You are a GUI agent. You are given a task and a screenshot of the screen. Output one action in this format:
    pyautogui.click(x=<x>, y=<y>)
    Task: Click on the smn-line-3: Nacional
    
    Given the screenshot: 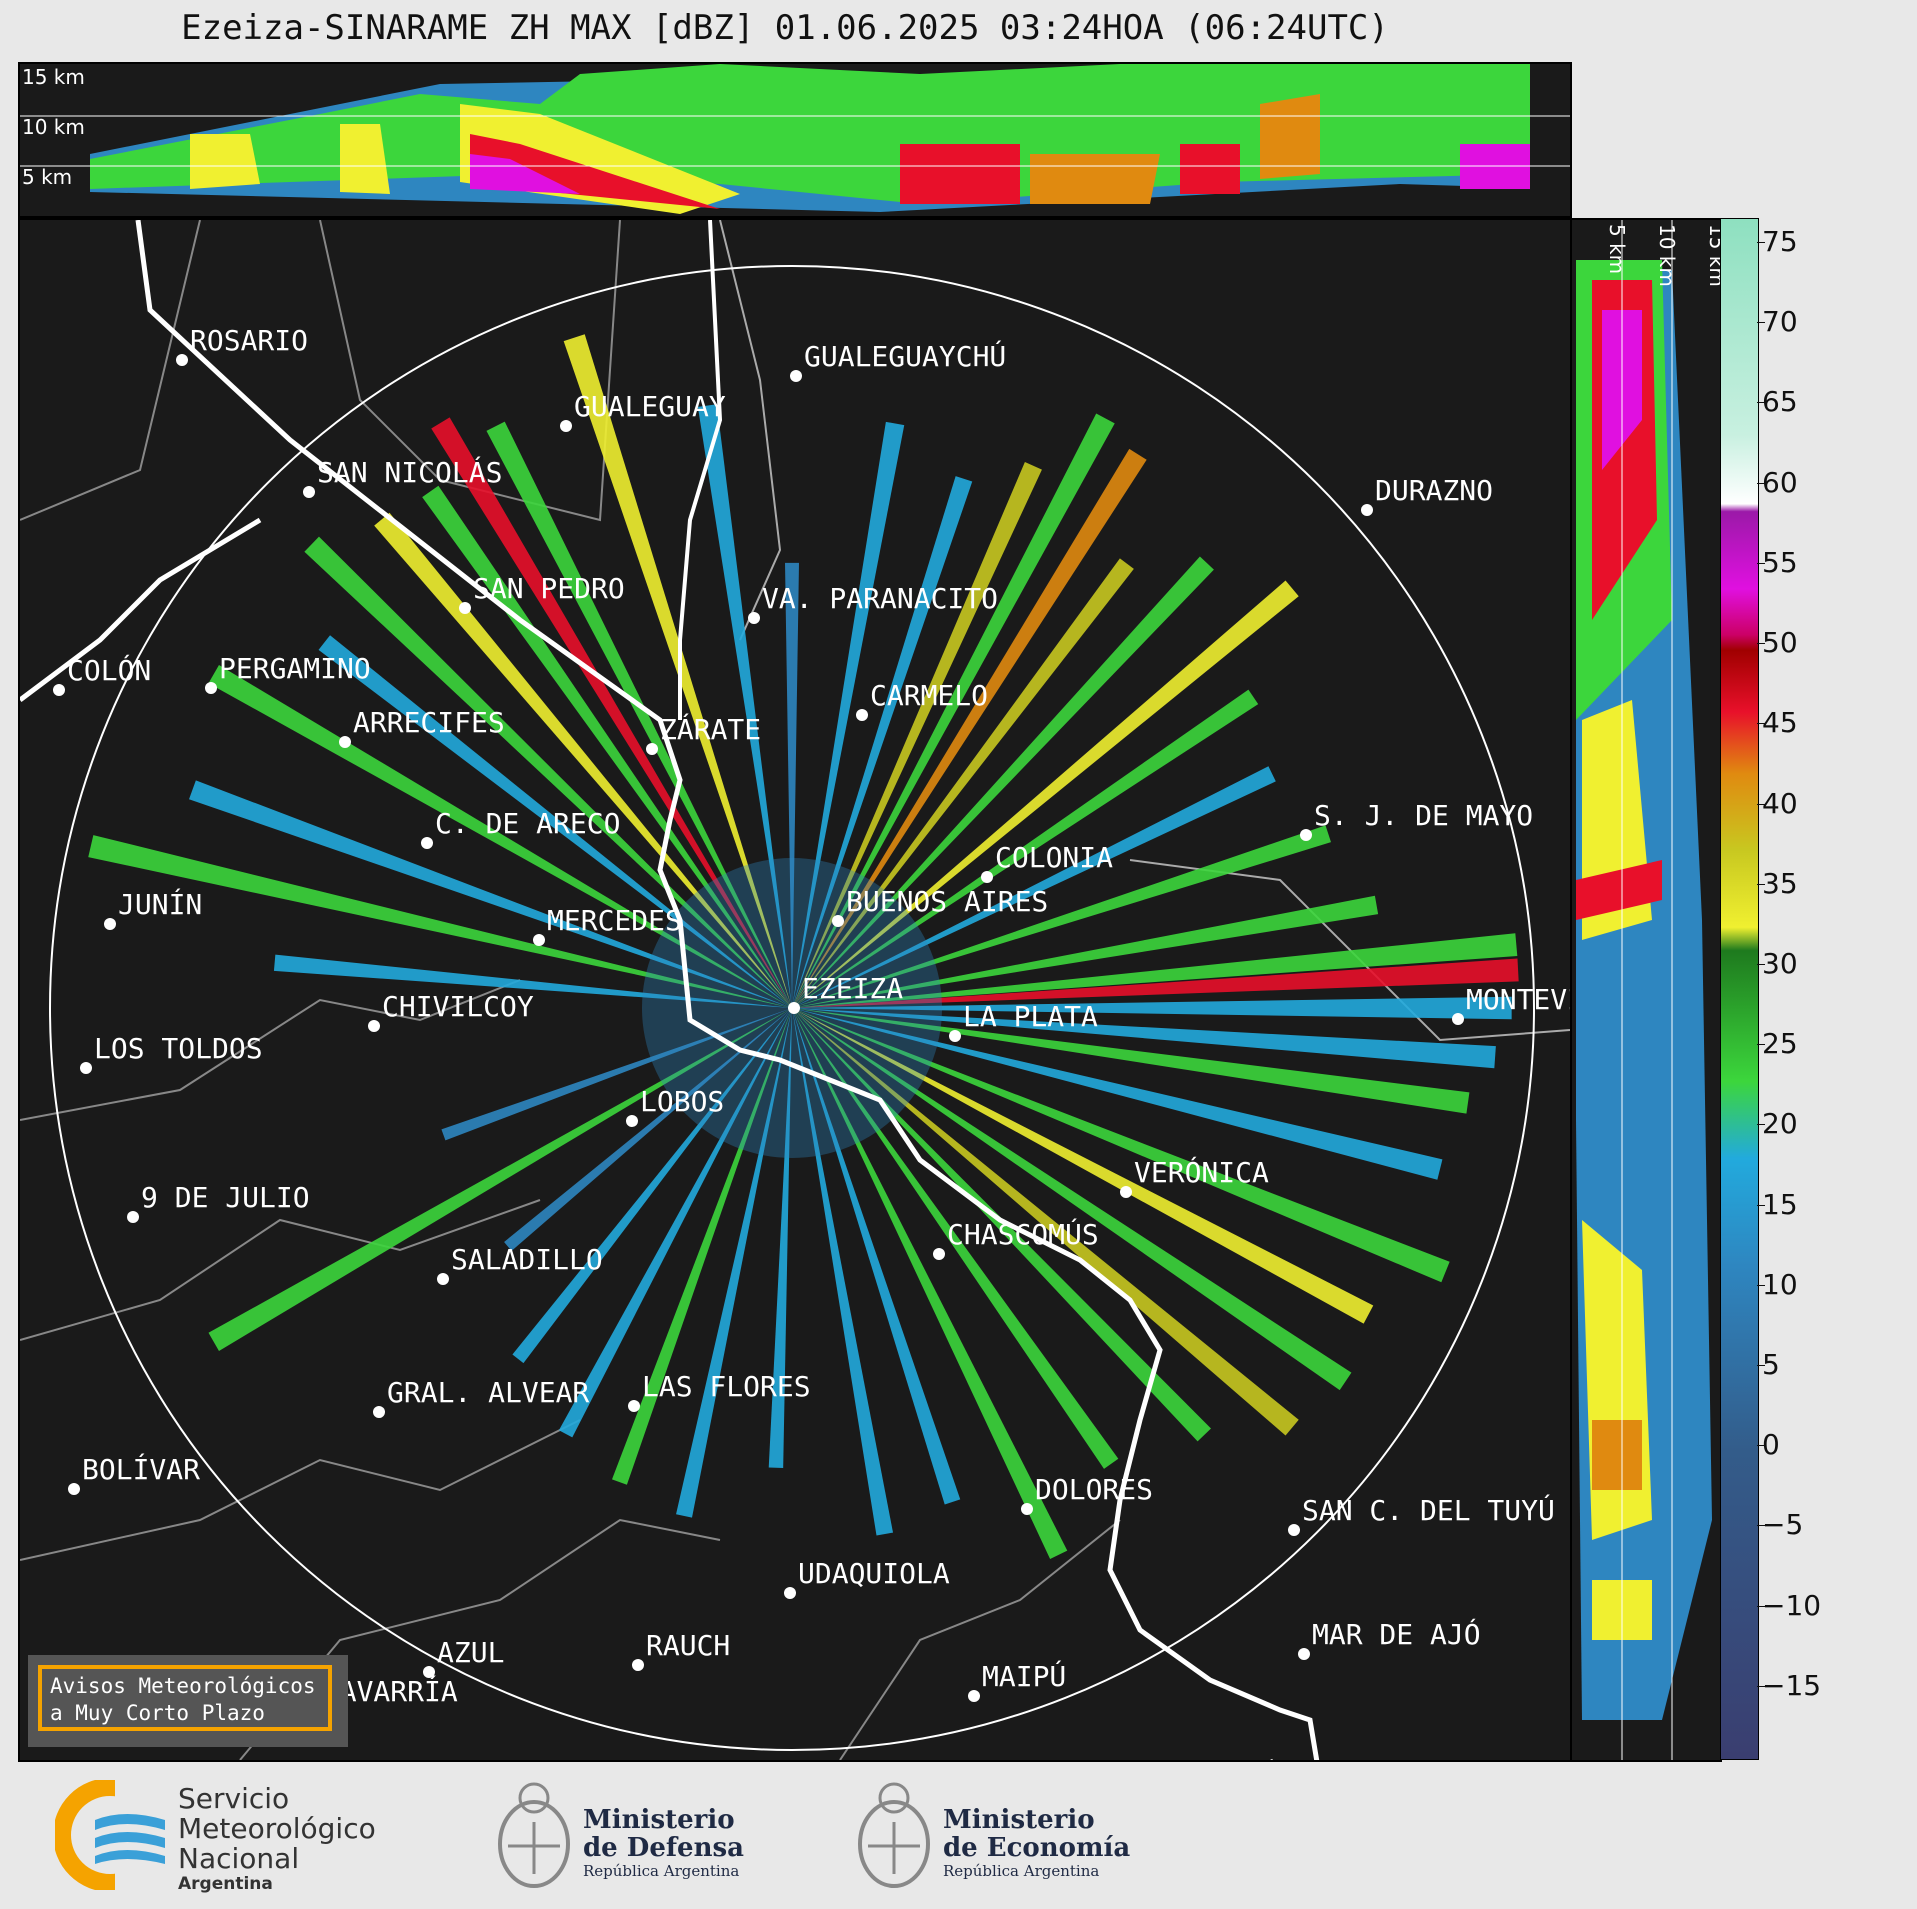 What is the action you would take?
    pyautogui.click(x=239, y=1858)
    